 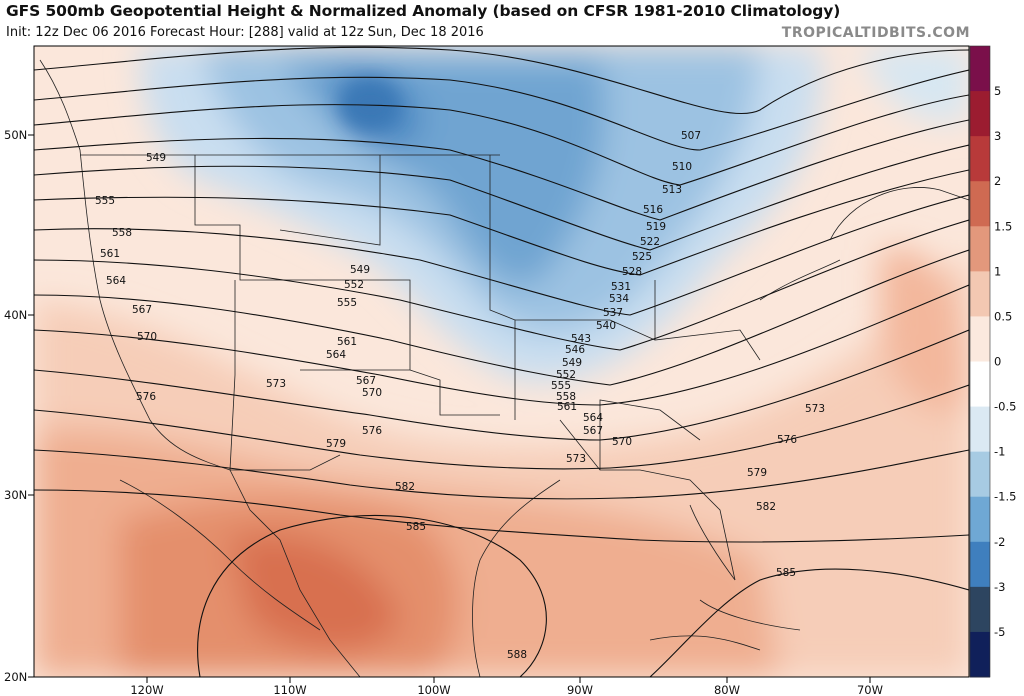 I want to click on contour-label-564: 564, so click(x=593, y=418).